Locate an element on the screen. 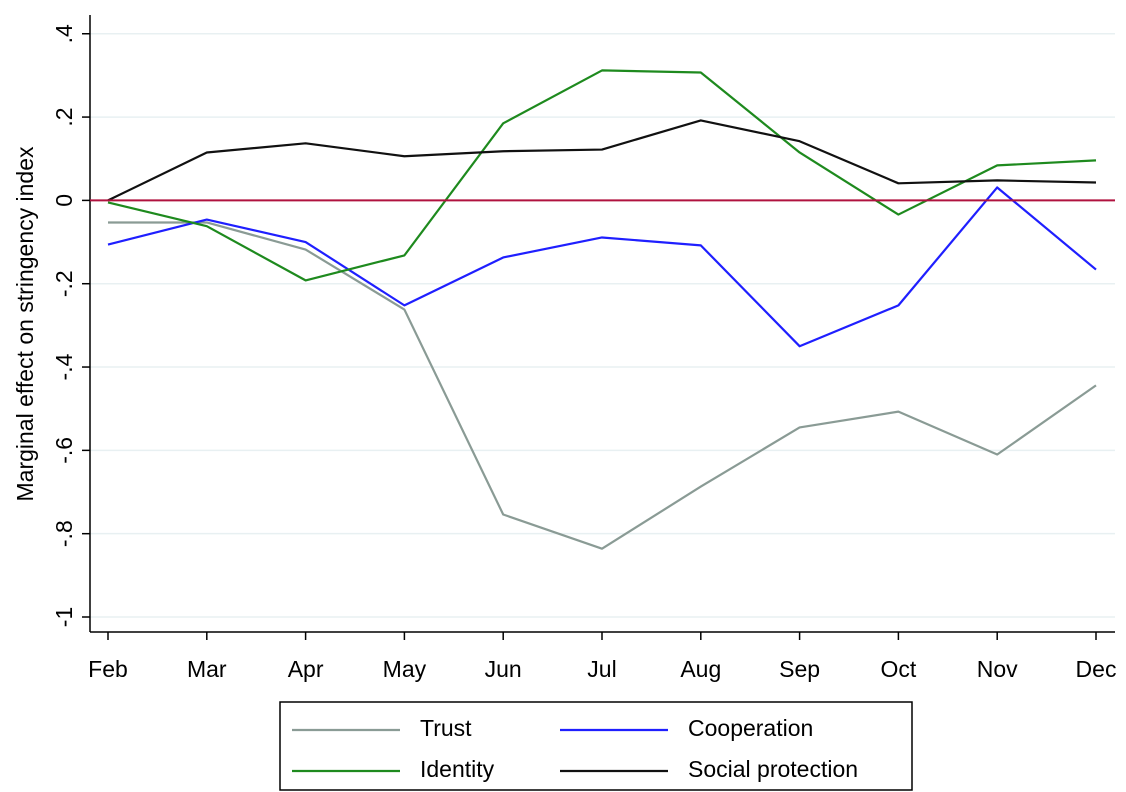 The height and width of the screenshot is (792, 1126). y-axis-title: Marginal effect on stringency index is located at coordinates (25, 323).